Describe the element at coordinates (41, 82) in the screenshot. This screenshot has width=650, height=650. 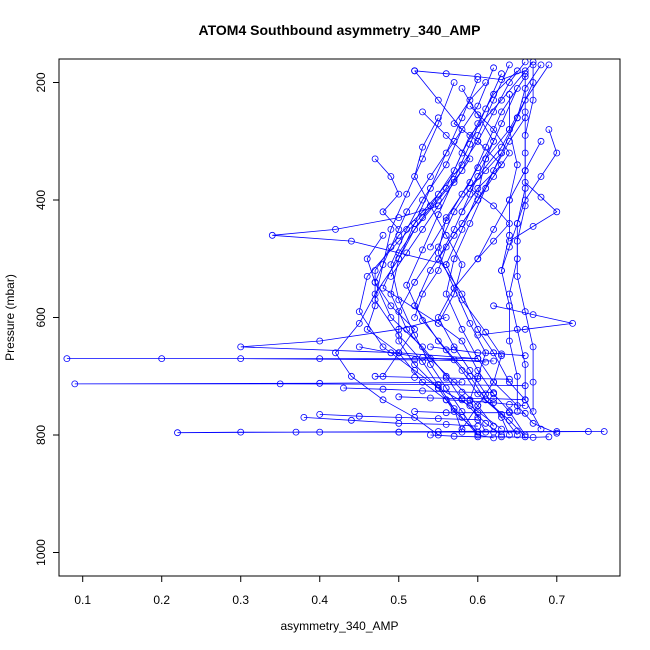
I see `y-tick-label: 200` at that location.